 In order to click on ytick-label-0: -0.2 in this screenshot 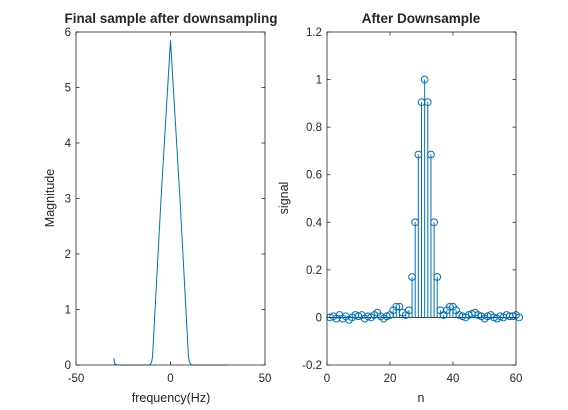, I will do `click(312, 366)`.